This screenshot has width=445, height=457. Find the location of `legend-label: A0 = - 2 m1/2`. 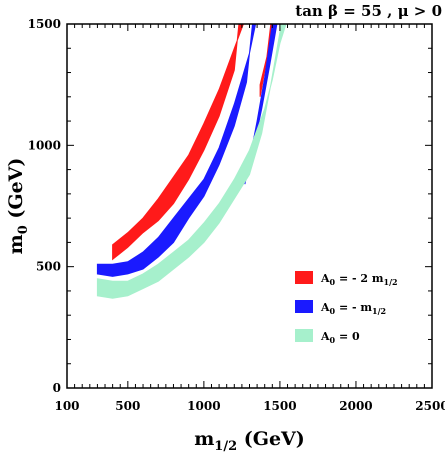

legend-label: A0 = - 2 m1/2 is located at coordinates (359, 279).